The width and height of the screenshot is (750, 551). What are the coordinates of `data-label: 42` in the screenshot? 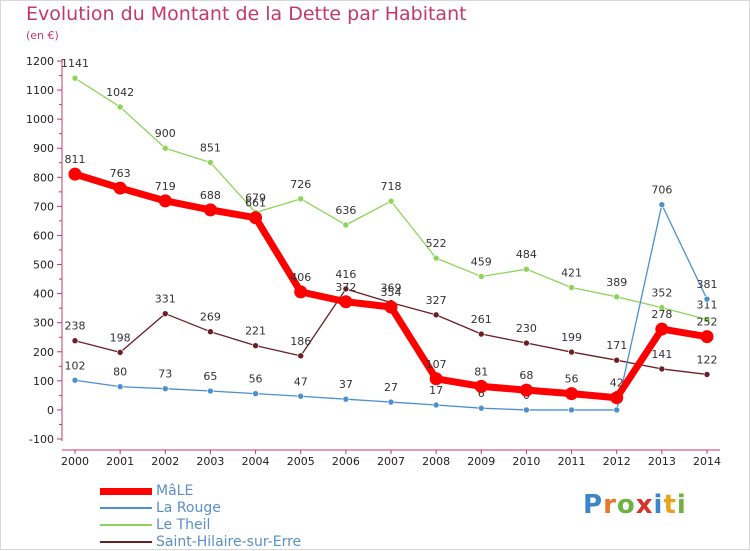 It's located at (617, 383).